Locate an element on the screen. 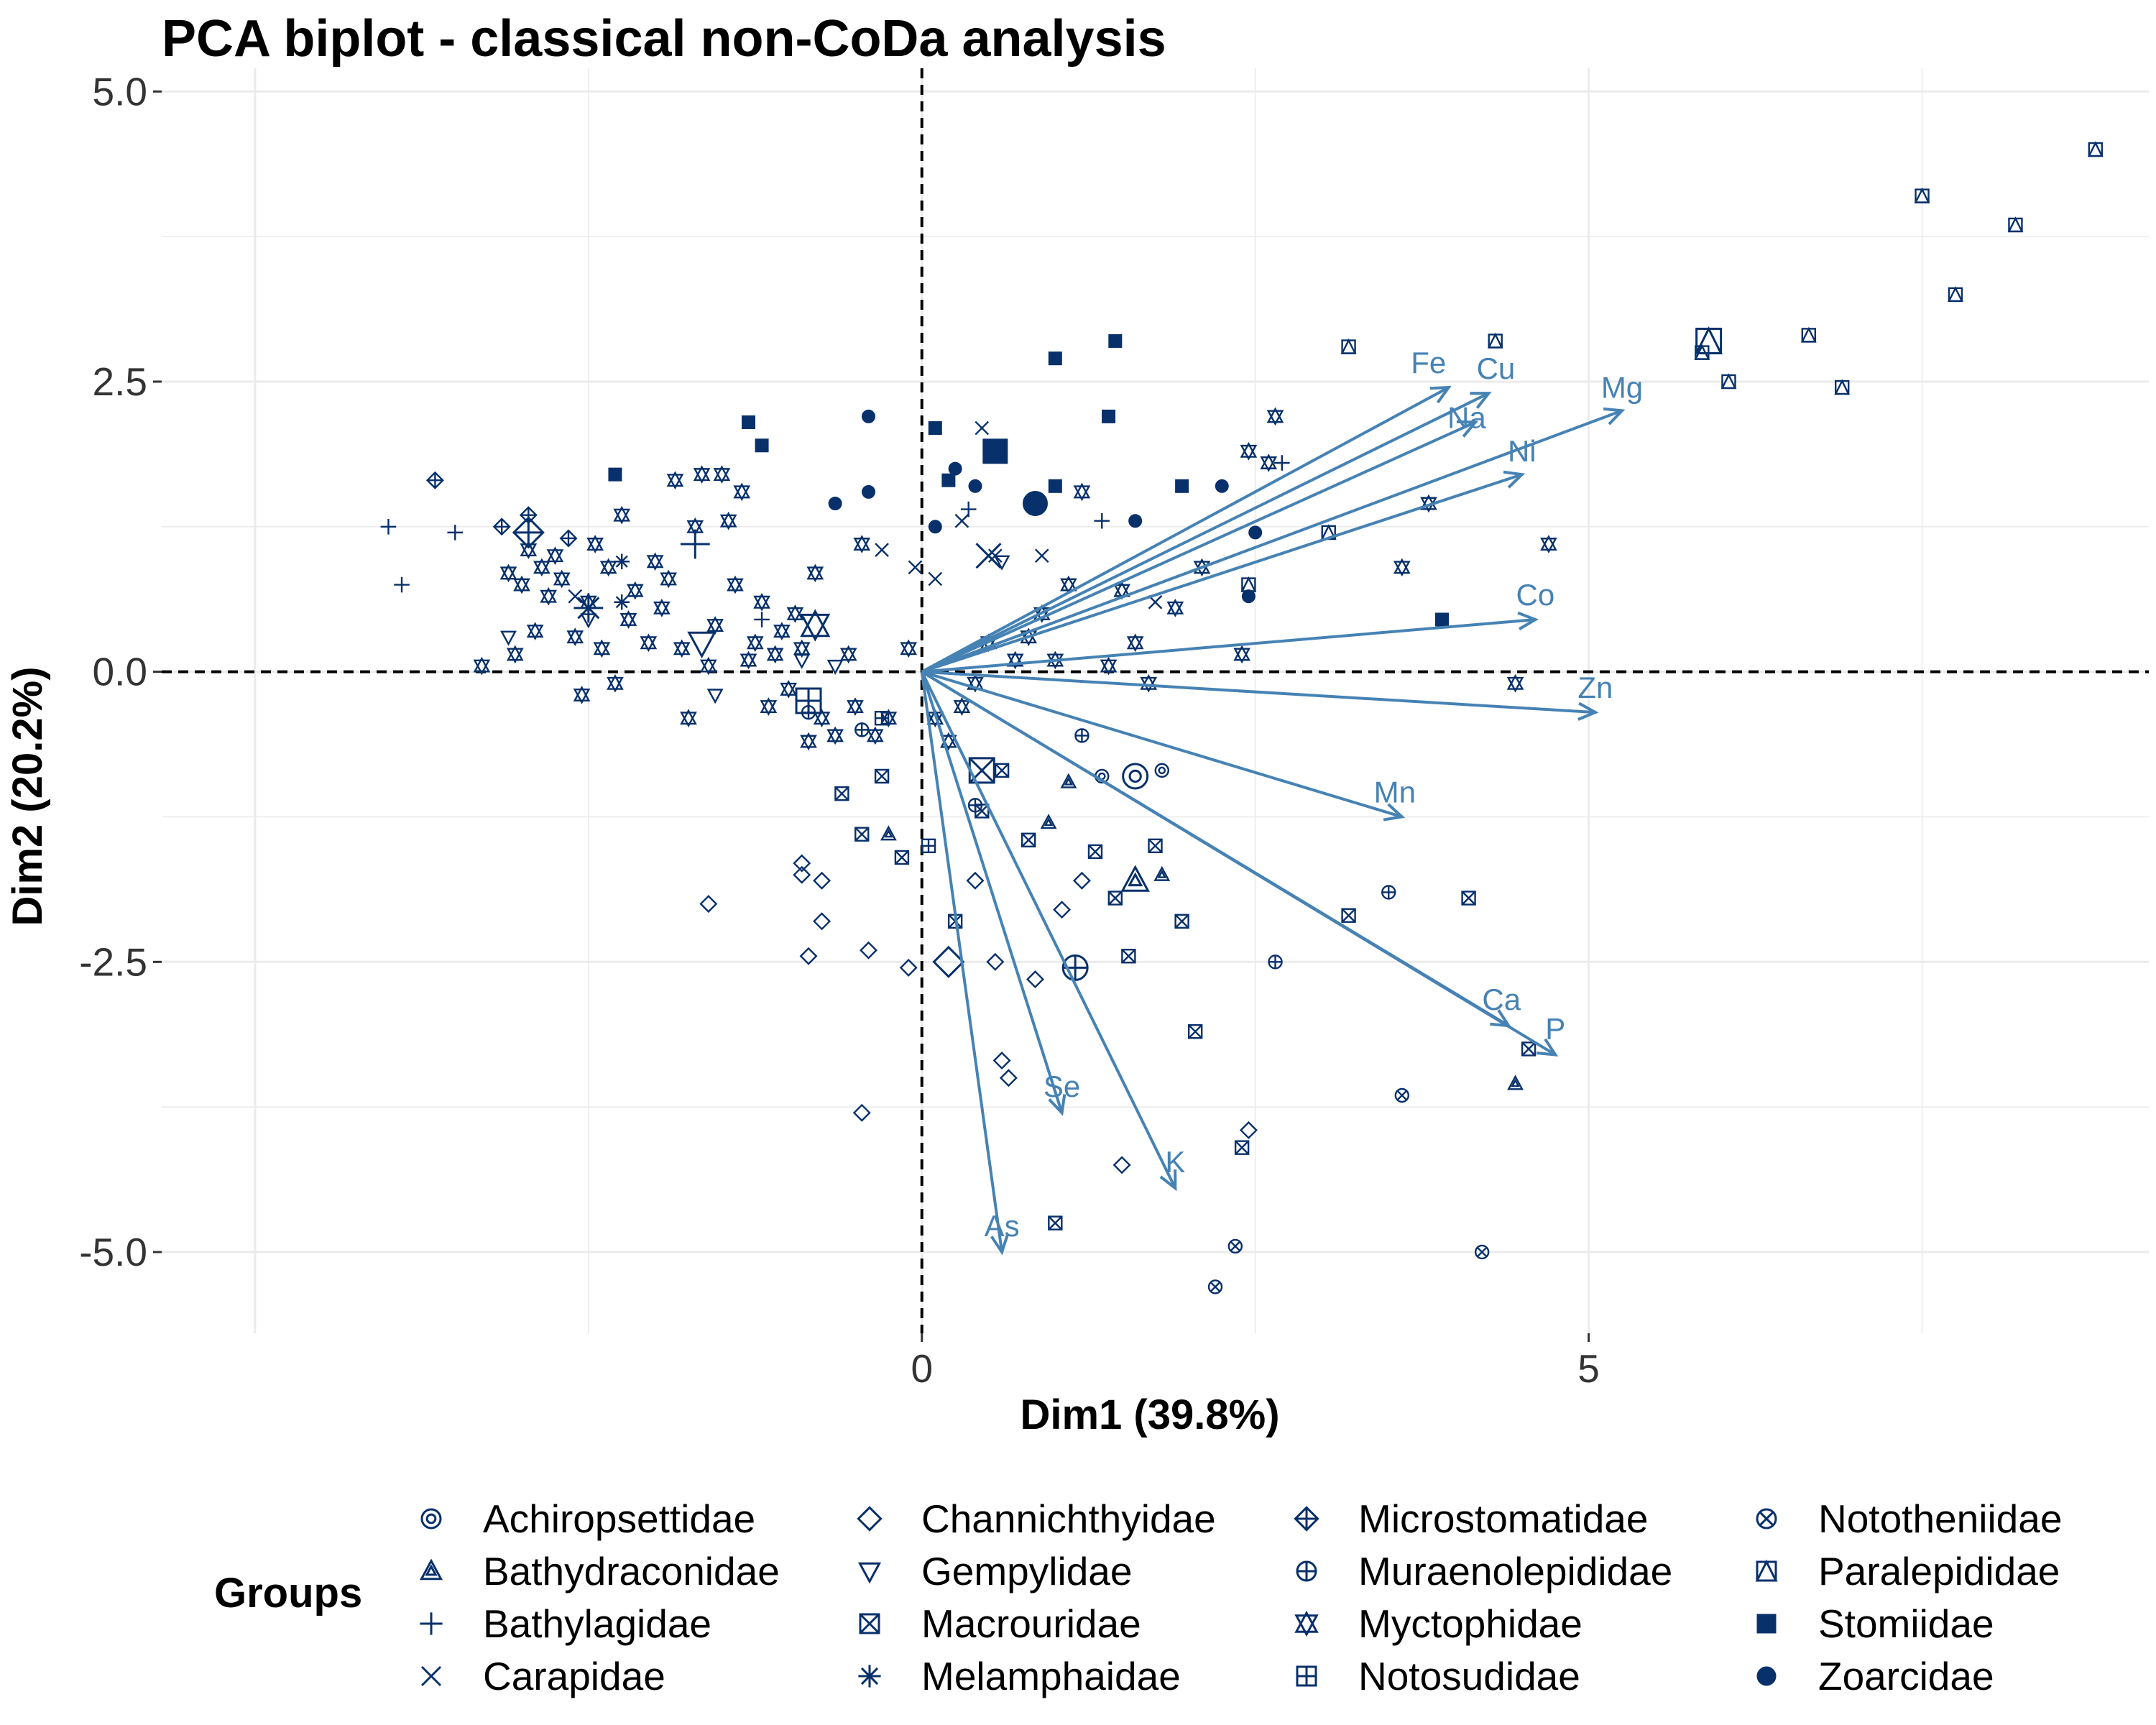 The height and width of the screenshot is (1725, 2156). legend-item-paralepididae: Paralepididae is located at coordinates (1907, 1571).